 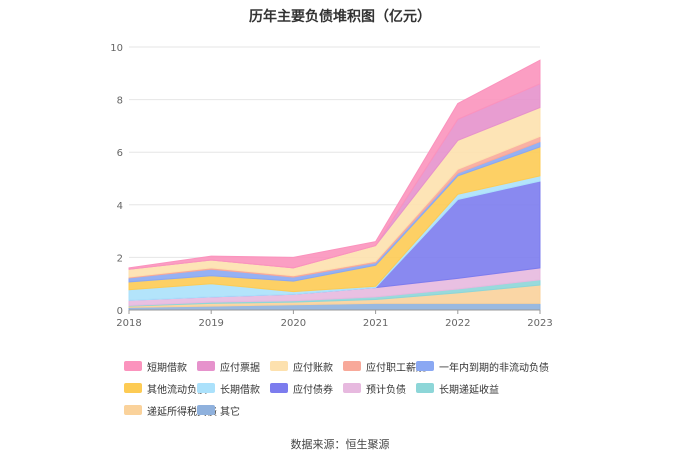 What do you see at coordinates (469, 390) in the screenshot?
I see `legend-label: 长期递延收益` at bounding box center [469, 390].